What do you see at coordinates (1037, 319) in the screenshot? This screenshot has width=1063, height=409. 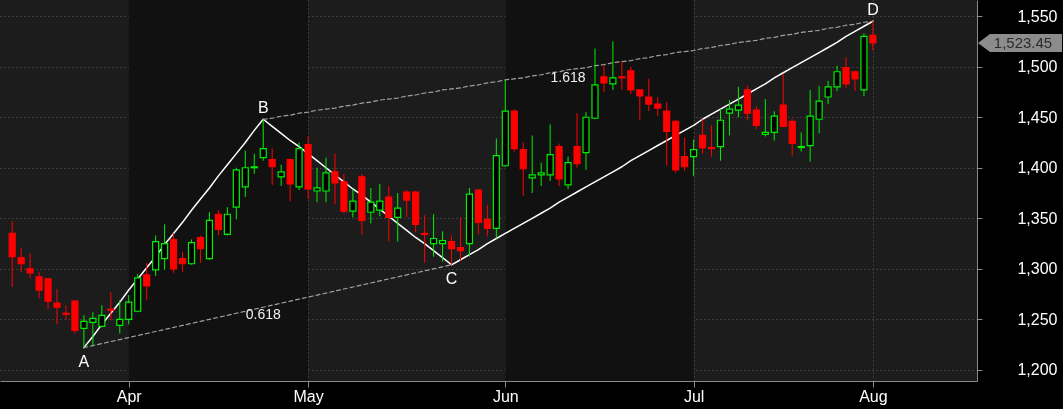 I see `y-tick-label: 1,250` at bounding box center [1037, 319].